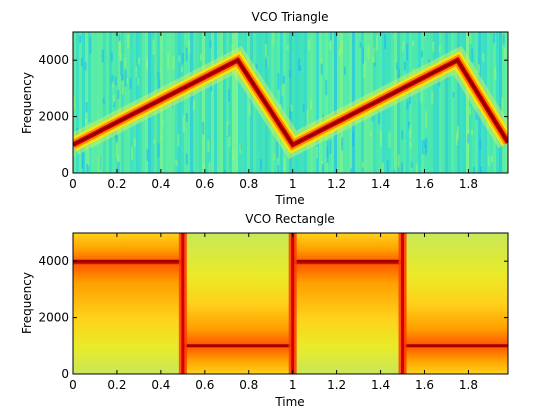 Image resolution: width=560 pixels, height=420 pixels. I want to click on x-tick-label: 0, so click(73, 184).